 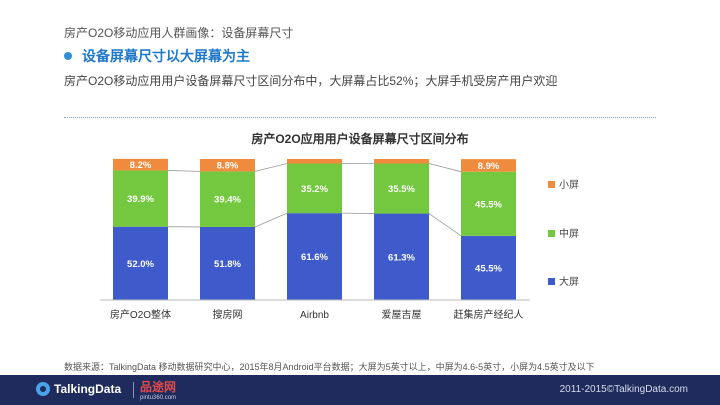 I want to click on bar-大屏-2, so click(x=314, y=256).